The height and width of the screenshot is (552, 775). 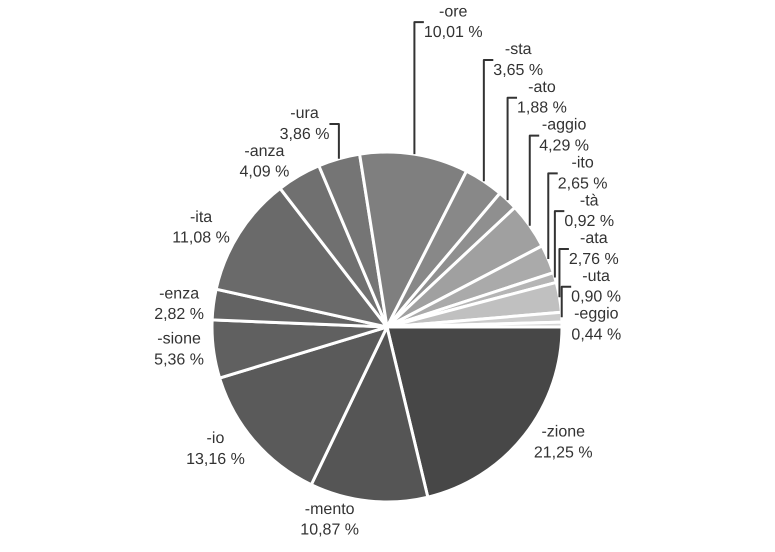 I want to click on slice-label: -ata, so click(x=594, y=239).